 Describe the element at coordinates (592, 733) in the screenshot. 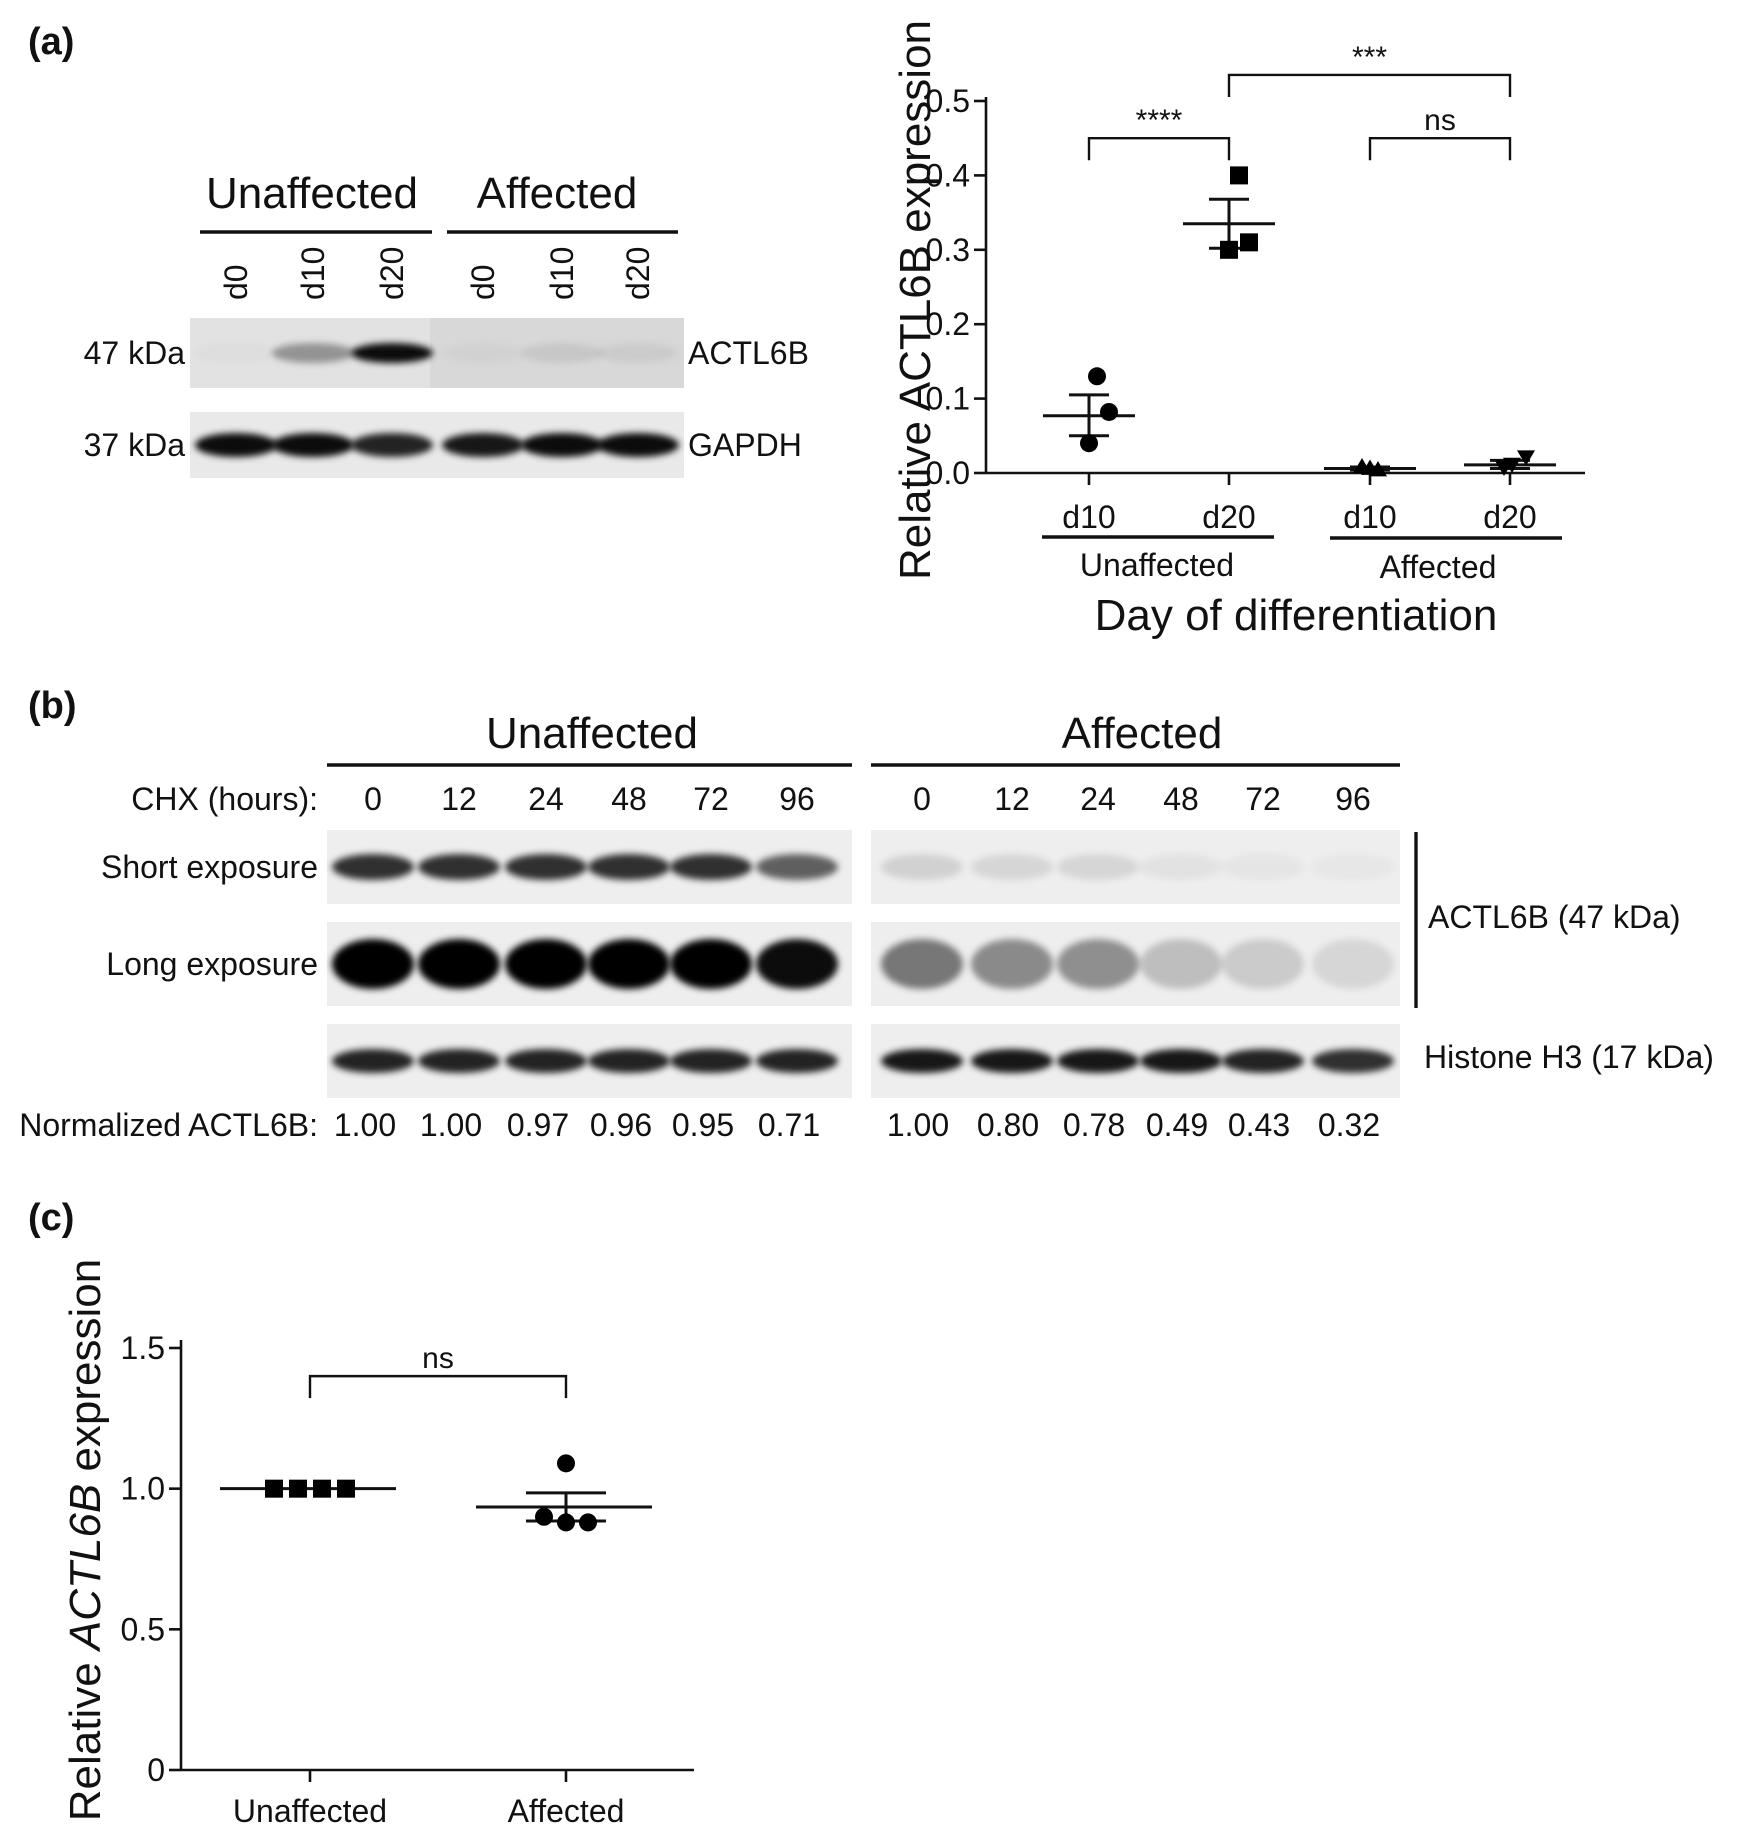

I see `blot-b-group-unaffected: Unaffected` at that location.